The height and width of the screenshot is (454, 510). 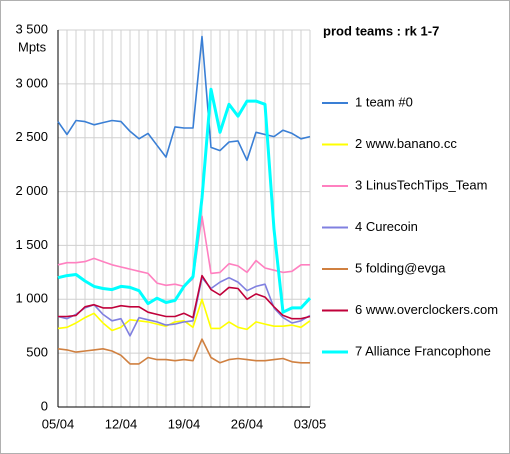 What do you see at coordinates (32, 46) in the screenshot?
I see `y-axis-label: Mpts` at bounding box center [32, 46].